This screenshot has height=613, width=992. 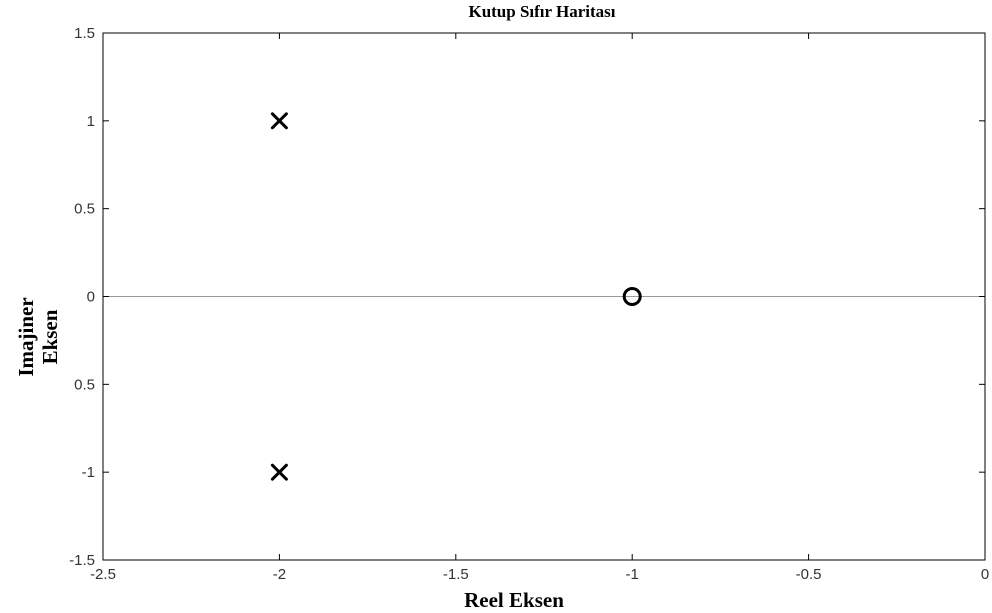 I want to click on x-tick-label: -2.5, so click(x=103, y=574).